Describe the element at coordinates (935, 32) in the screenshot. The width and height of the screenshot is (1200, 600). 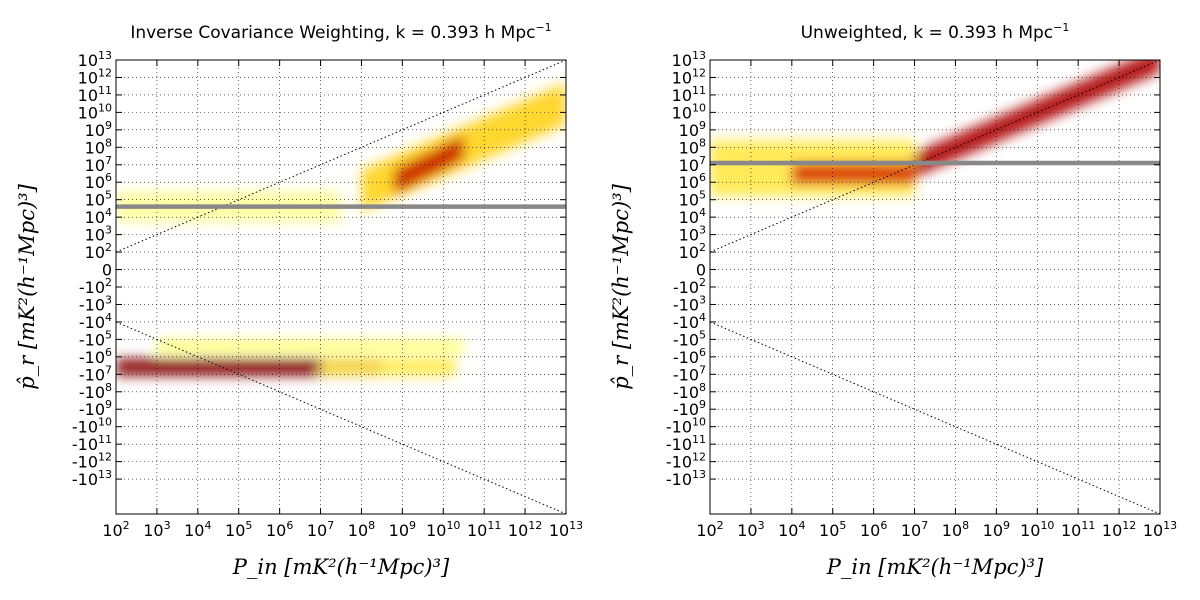
I see `panel-title: Unweighted, k = 0.393 h Mpc−1` at that location.